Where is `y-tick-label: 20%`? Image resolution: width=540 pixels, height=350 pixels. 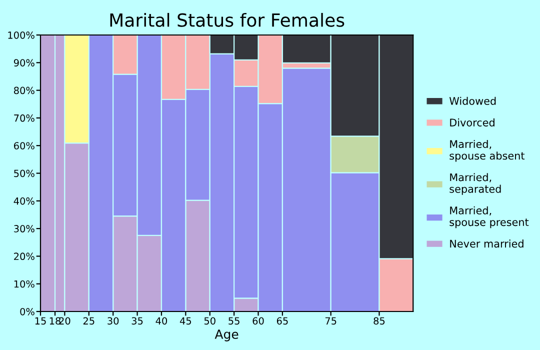 y-tick-label: 20% is located at coordinates (24, 256).